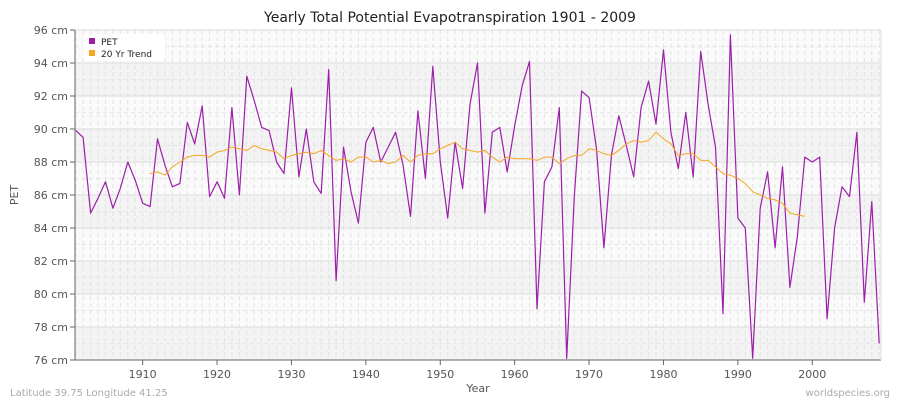  What do you see at coordinates (51, 63) in the screenshot?
I see `y-tick-label: 94 cm` at bounding box center [51, 63].